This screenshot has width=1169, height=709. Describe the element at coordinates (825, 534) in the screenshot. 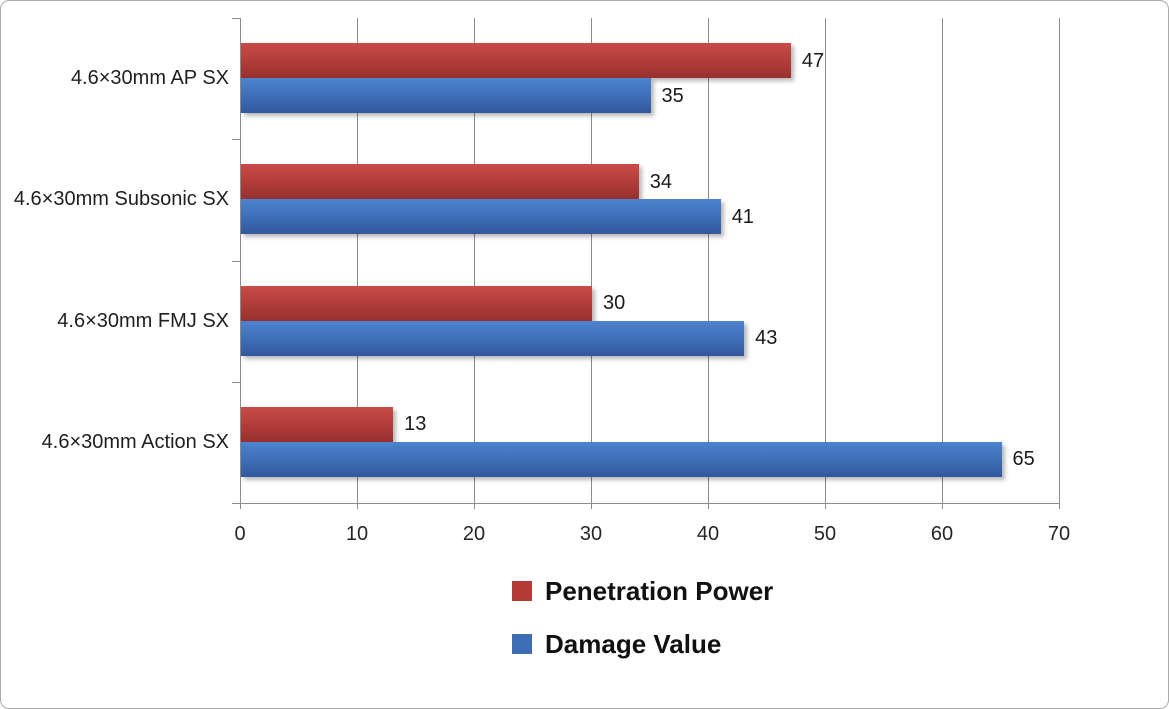

I see `x-axis-tick-label: 50` at that location.